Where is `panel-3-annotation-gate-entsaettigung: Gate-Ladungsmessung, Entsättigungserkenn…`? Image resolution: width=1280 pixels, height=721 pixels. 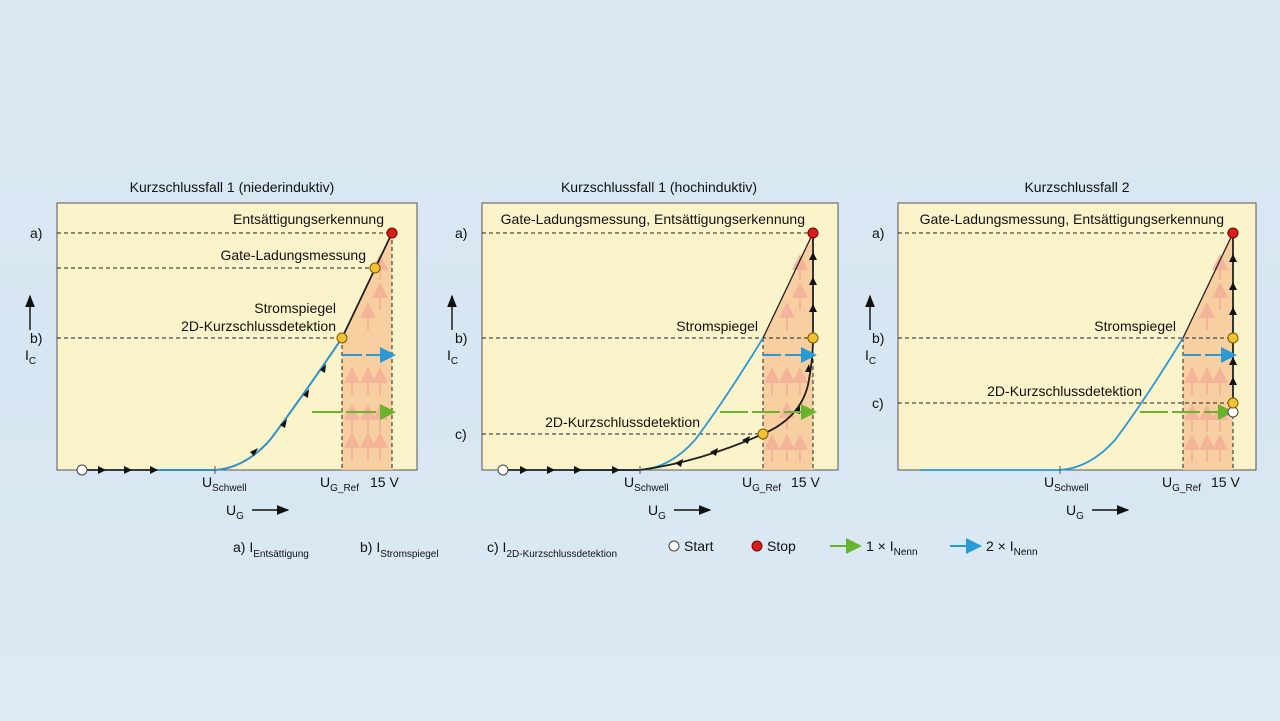
panel-3-annotation-gate-entsaettigung: Gate-Ladungsmessung, Entsättigungserkenn… is located at coordinates (1072, 219).